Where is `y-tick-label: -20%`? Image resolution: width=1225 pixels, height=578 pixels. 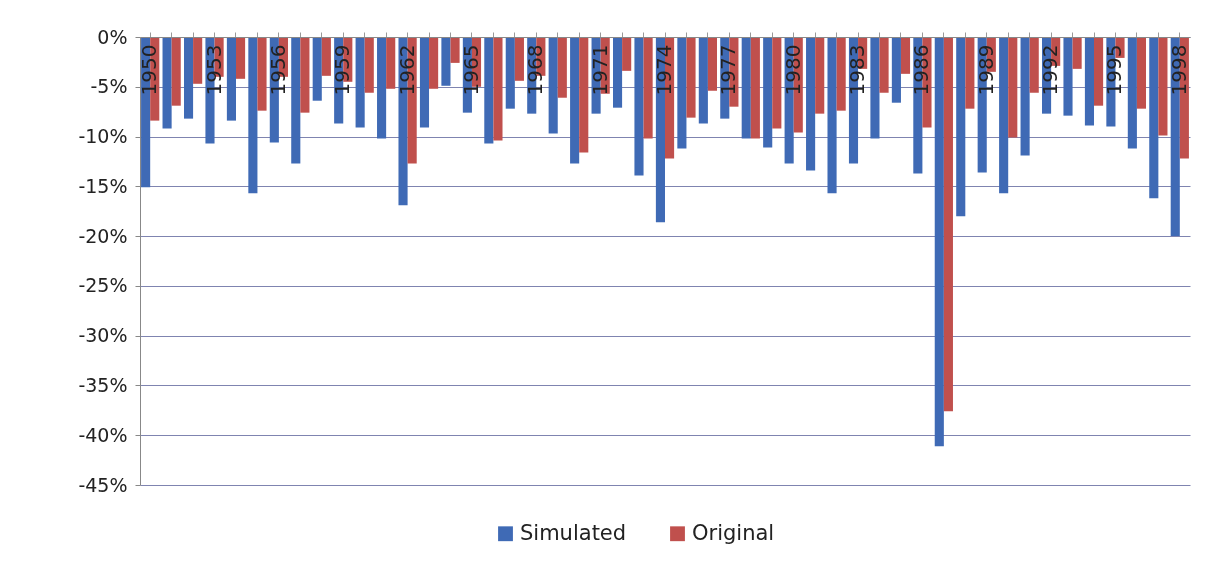
y-tick-label: -20% is located at coordinates (103, 235).